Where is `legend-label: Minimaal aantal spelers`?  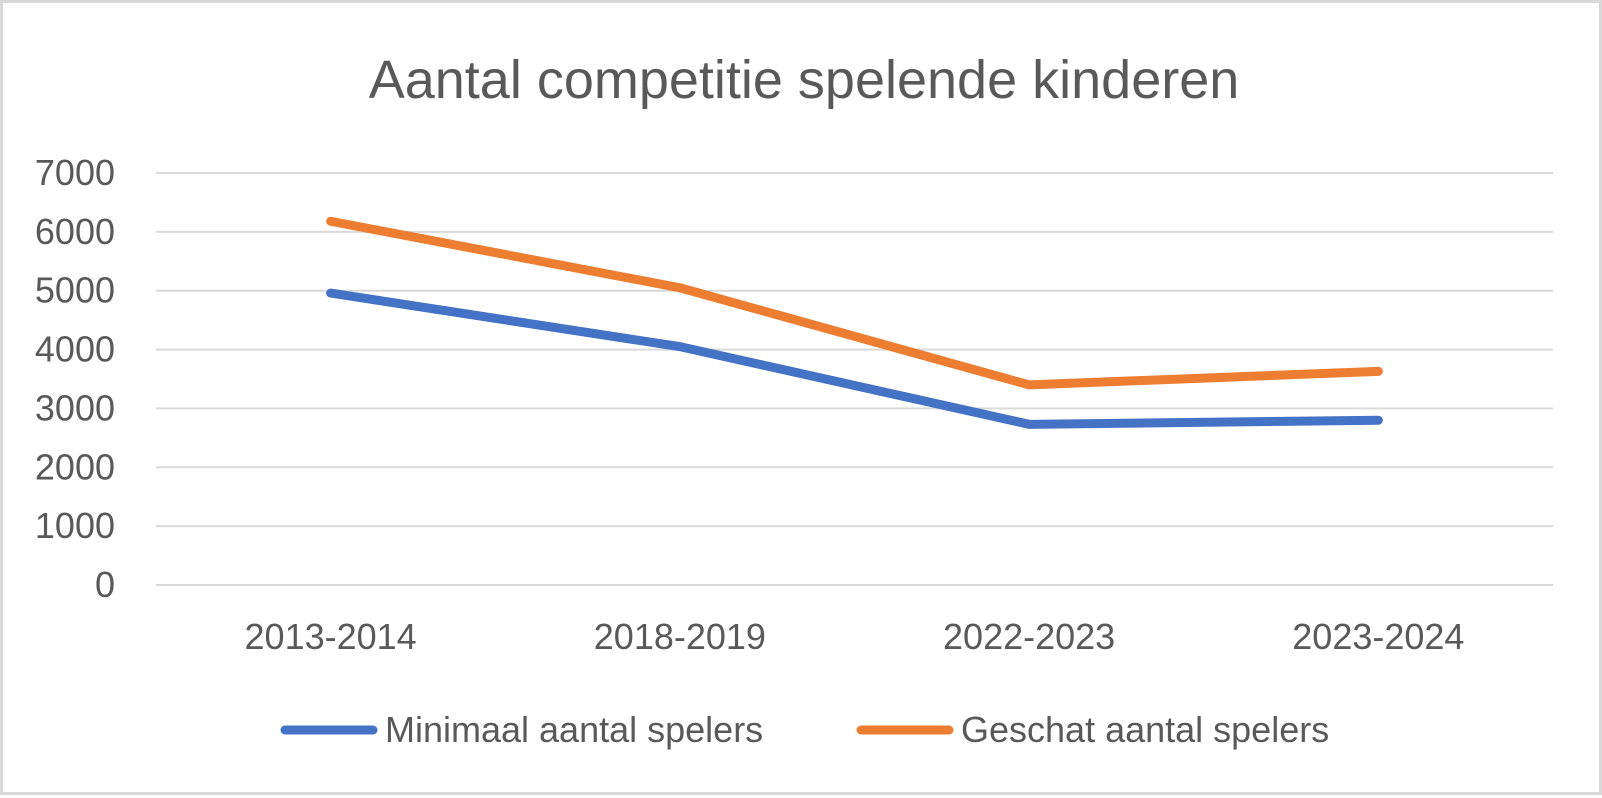 legend-label: Minimaal aantal spelers is located at coordinates (574, 729).